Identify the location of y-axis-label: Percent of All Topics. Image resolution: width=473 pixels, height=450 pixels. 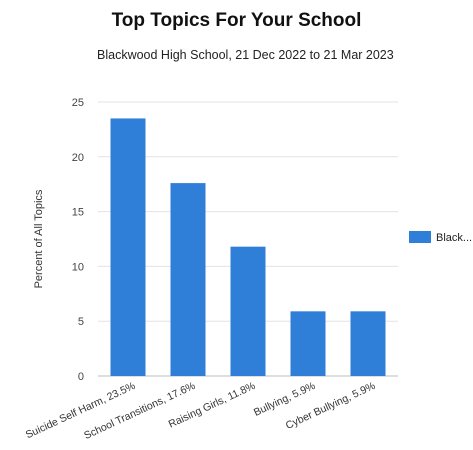
(39, 238).